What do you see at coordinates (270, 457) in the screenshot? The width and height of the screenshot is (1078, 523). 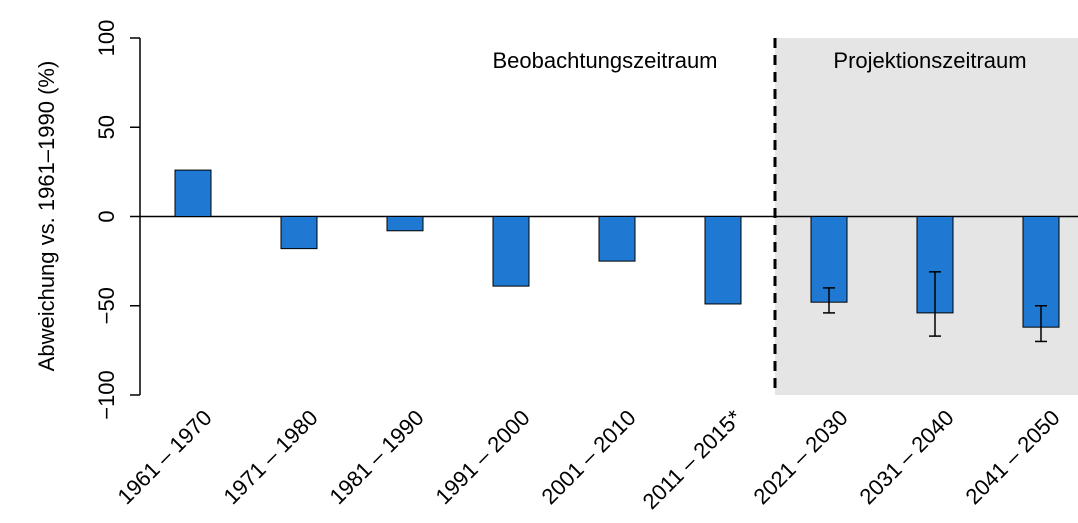 I see `x-tick-label: 1971 – 1980` at bounding box center [270, 457].